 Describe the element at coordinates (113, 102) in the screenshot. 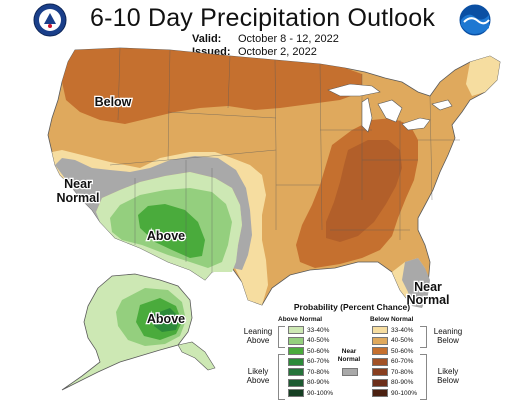

I see `label-below-north: Below` at that location.